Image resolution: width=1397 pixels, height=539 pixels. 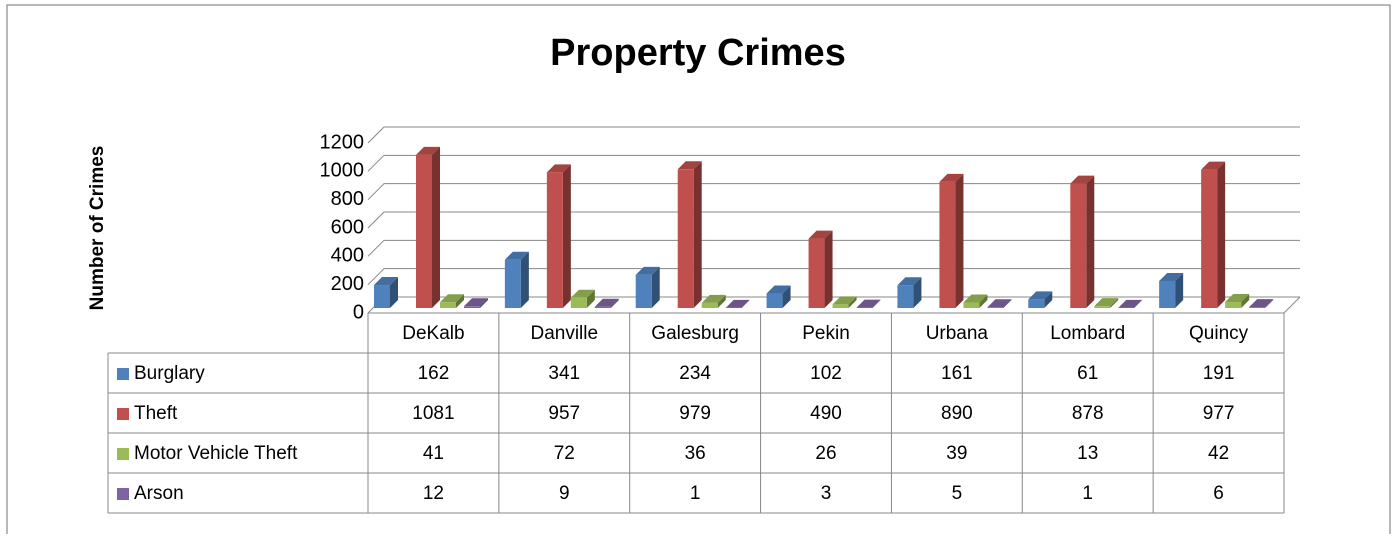 What do you see at coordinates (826, 333) in the screenshot?
I see `x-tick-label: Pekin` at bounding box center [826, 333].